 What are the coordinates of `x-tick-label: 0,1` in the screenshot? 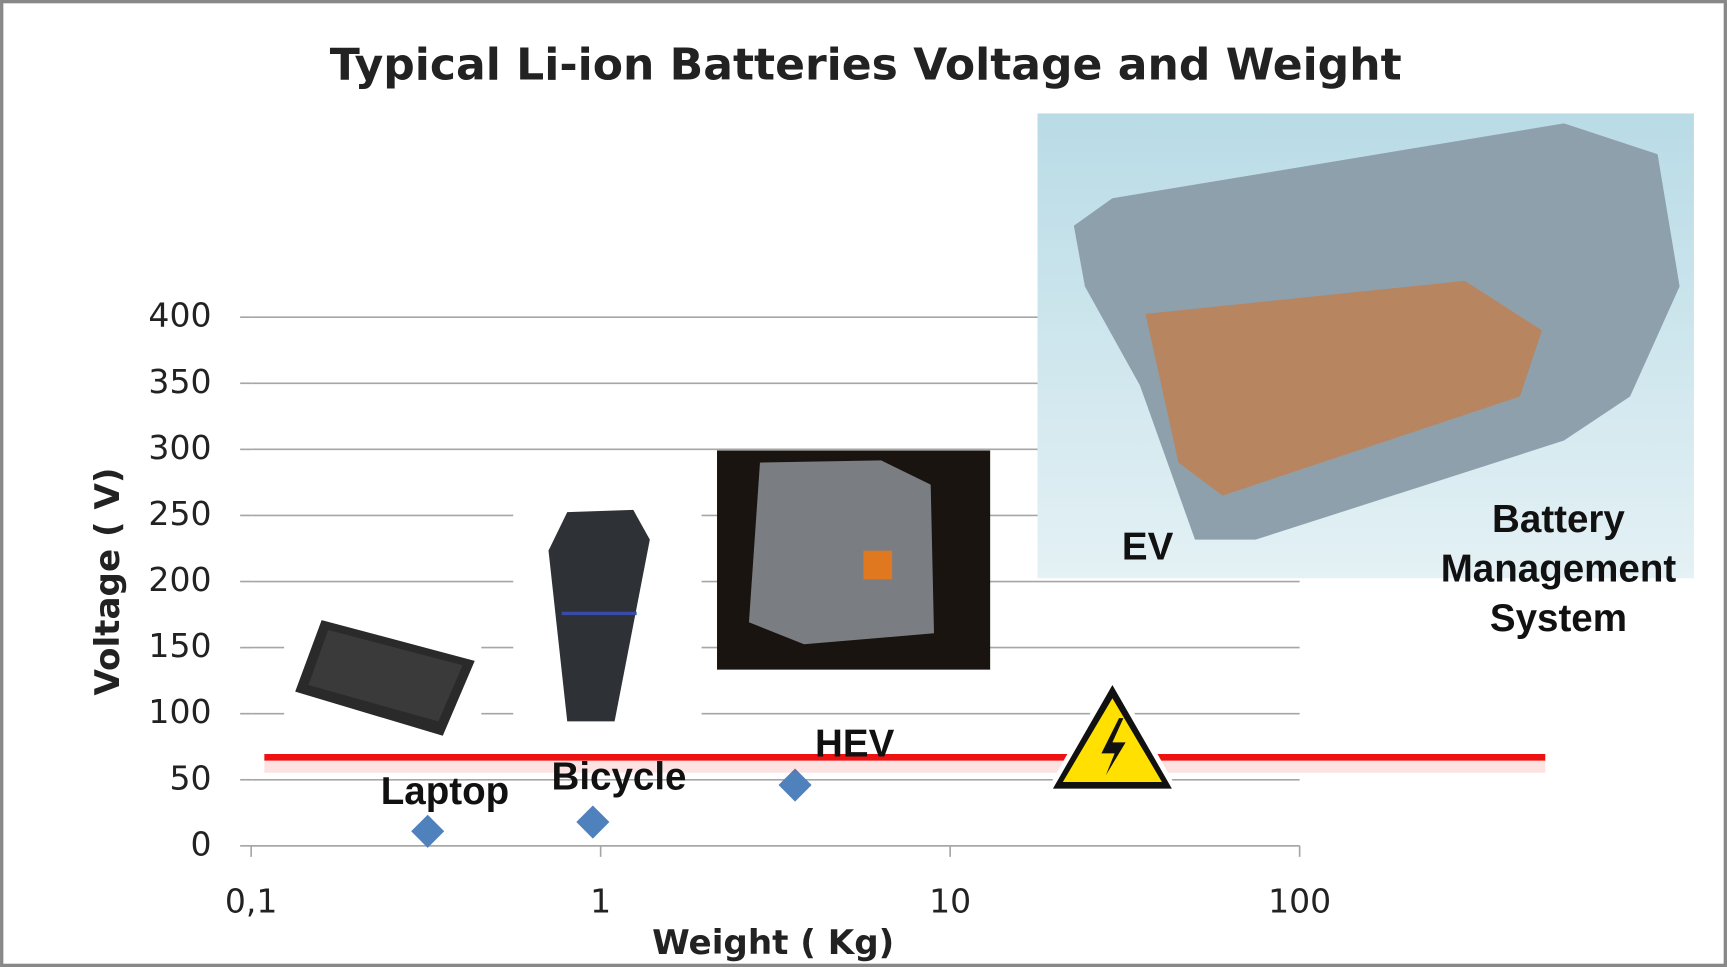 It's located at (251, 901).